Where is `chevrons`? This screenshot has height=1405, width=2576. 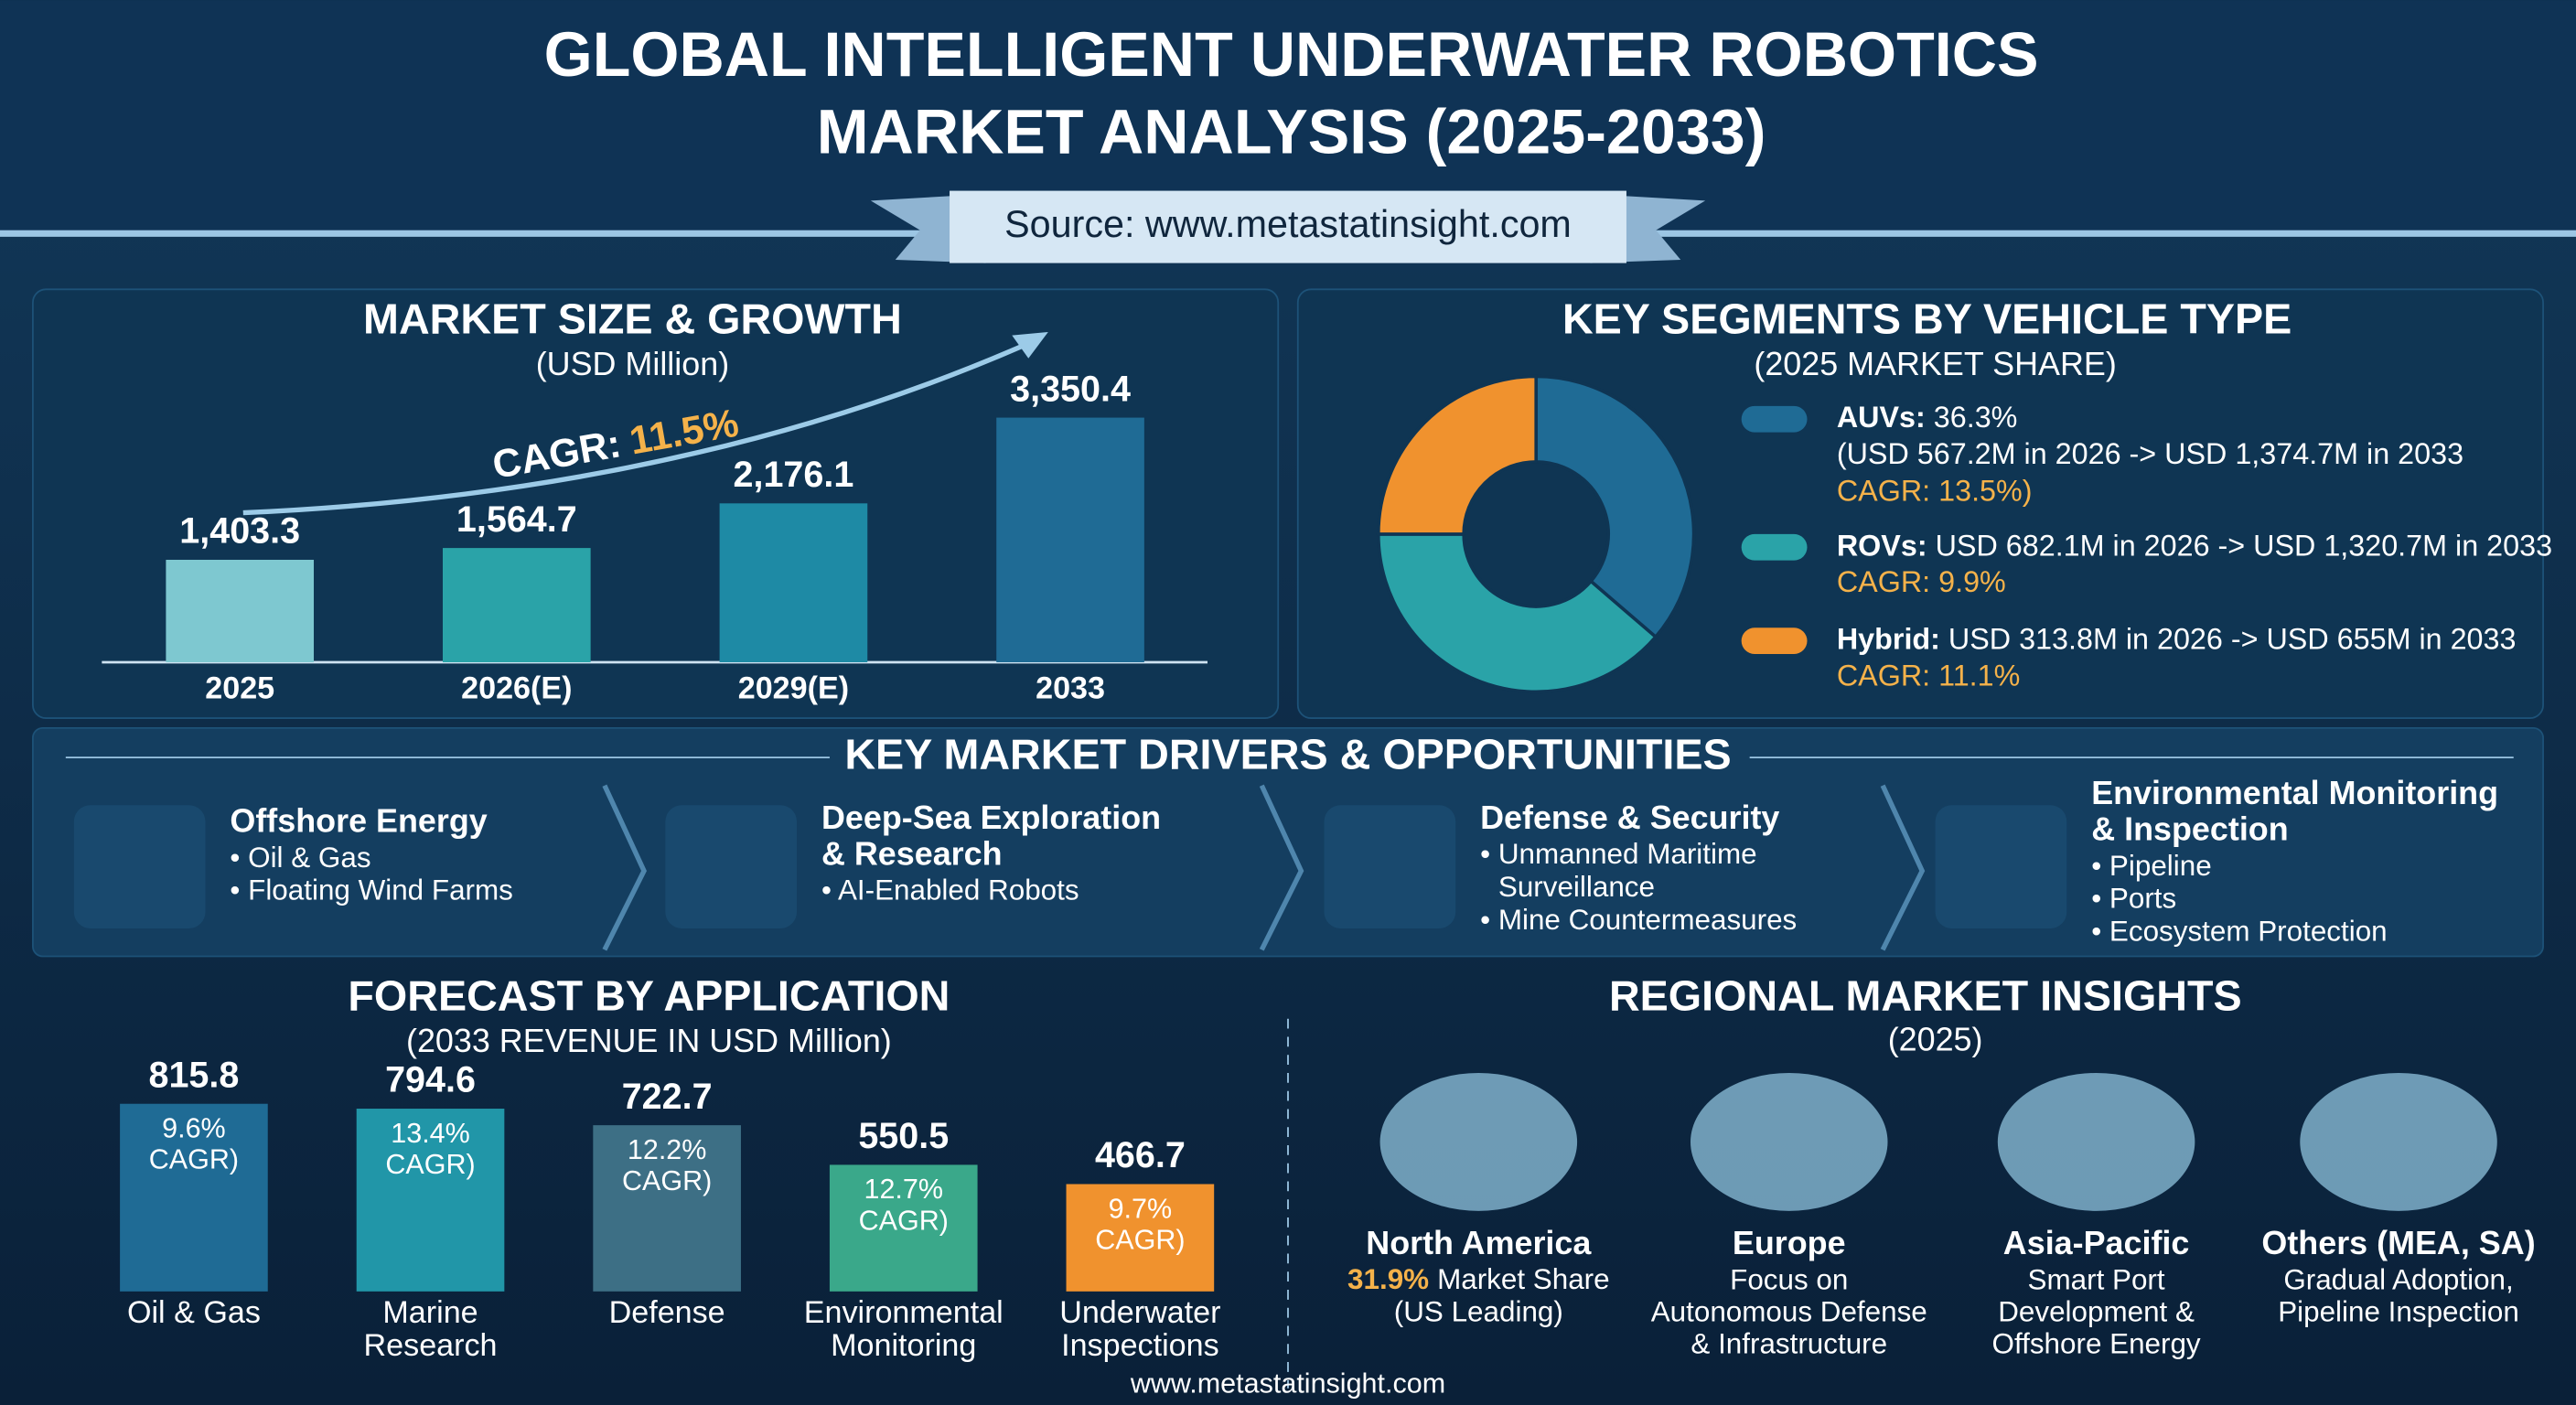 chevrons is located at coordinates (1264, 867).